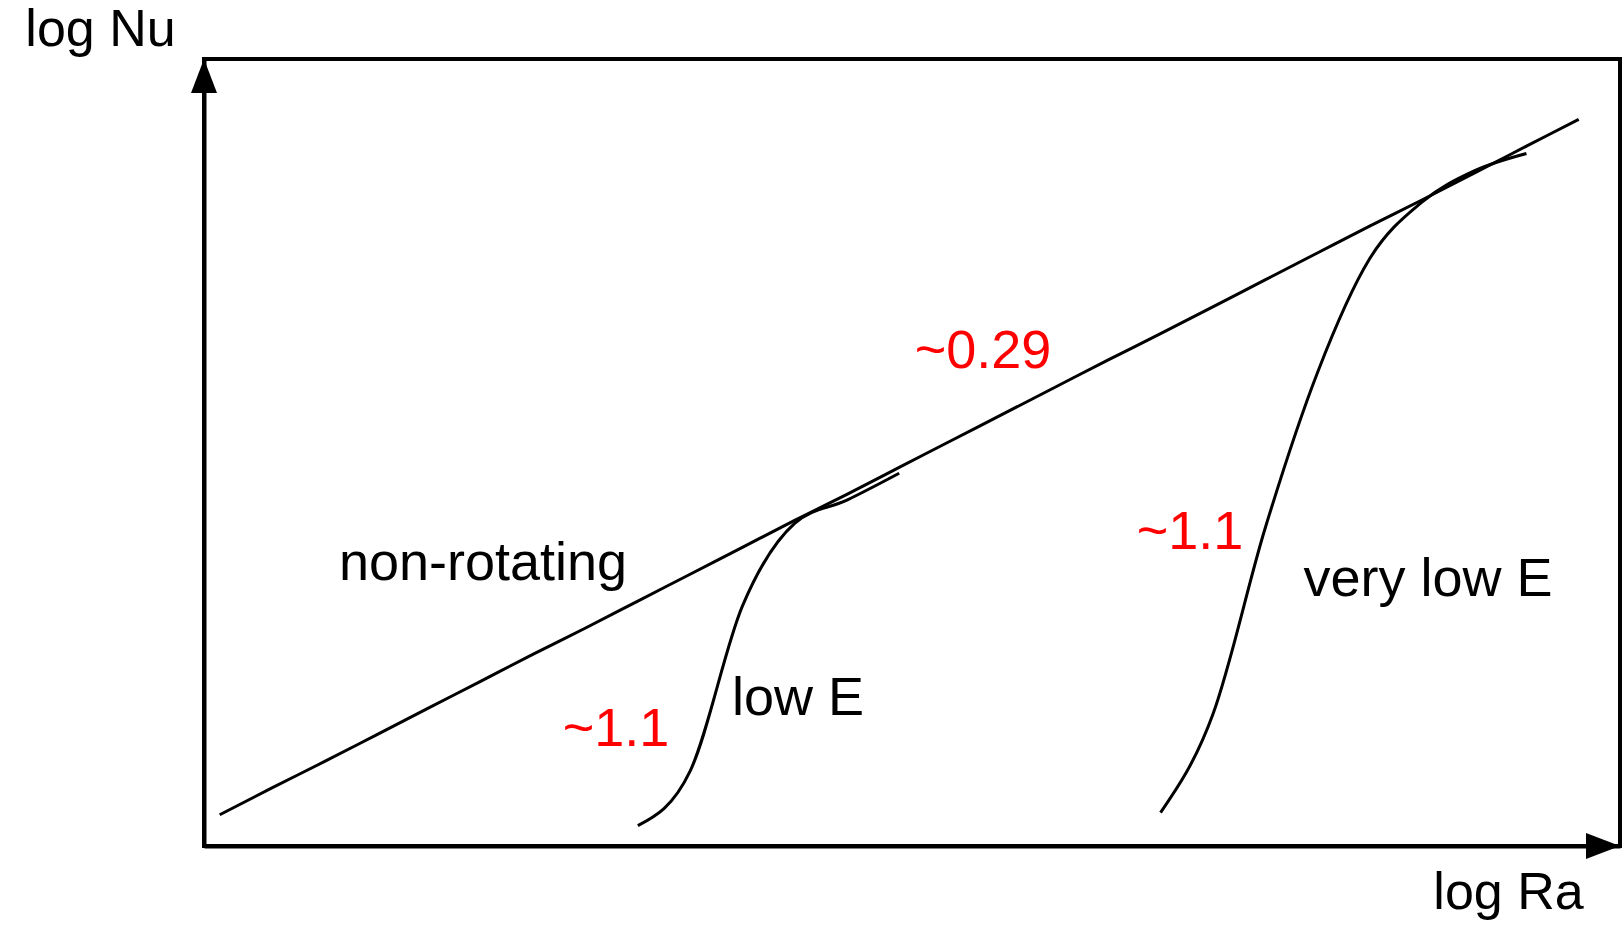 This screenshot has height=930, width=1623. Describe the element at coordinates (483, 561) in the screenshot. I see `series-label: non-rotating` at that location.